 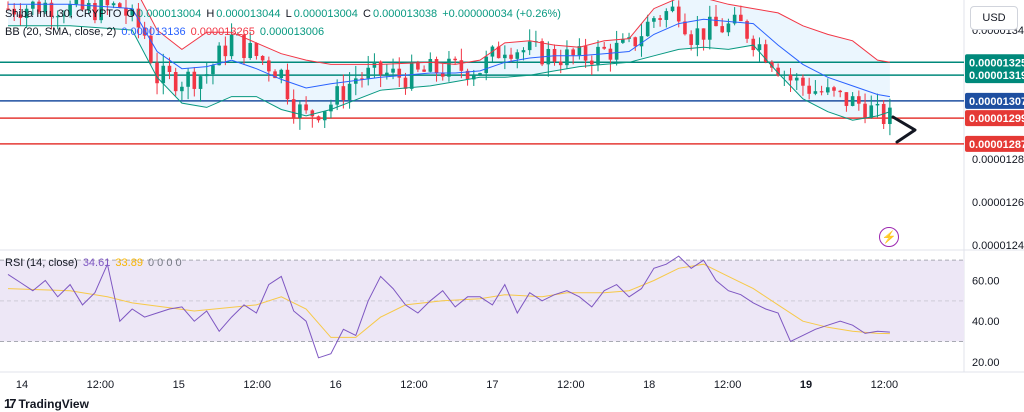 I want to click on rsi-tick-label: 40.00, so click(x=986, y=322).